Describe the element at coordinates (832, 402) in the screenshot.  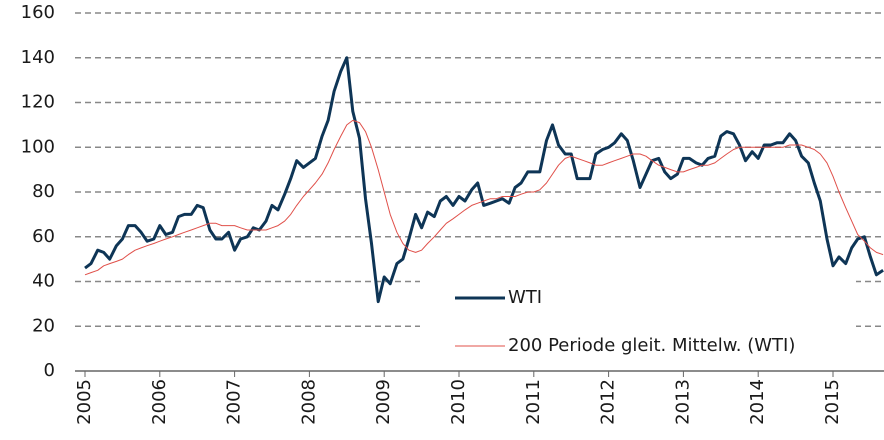
I see `x-tick-label: 2015` at that location.